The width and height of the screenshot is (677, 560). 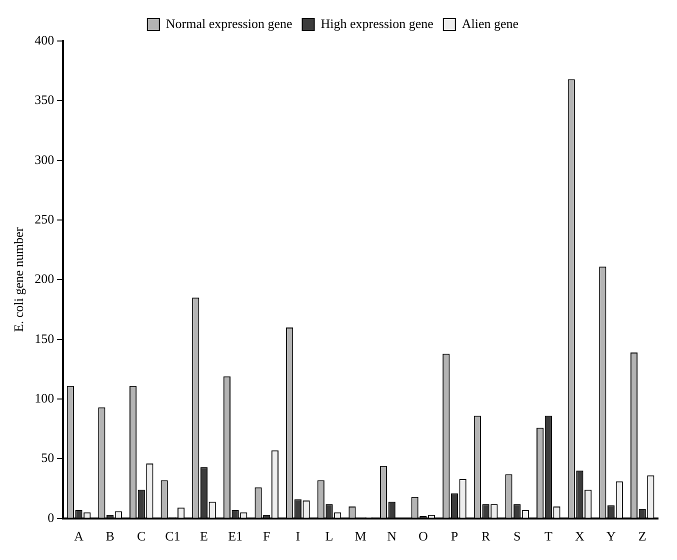 What do you see at coordinates (44, 278) in the screenshot?
I see `y-tick-label: 200` at bounding box center [44, 278].